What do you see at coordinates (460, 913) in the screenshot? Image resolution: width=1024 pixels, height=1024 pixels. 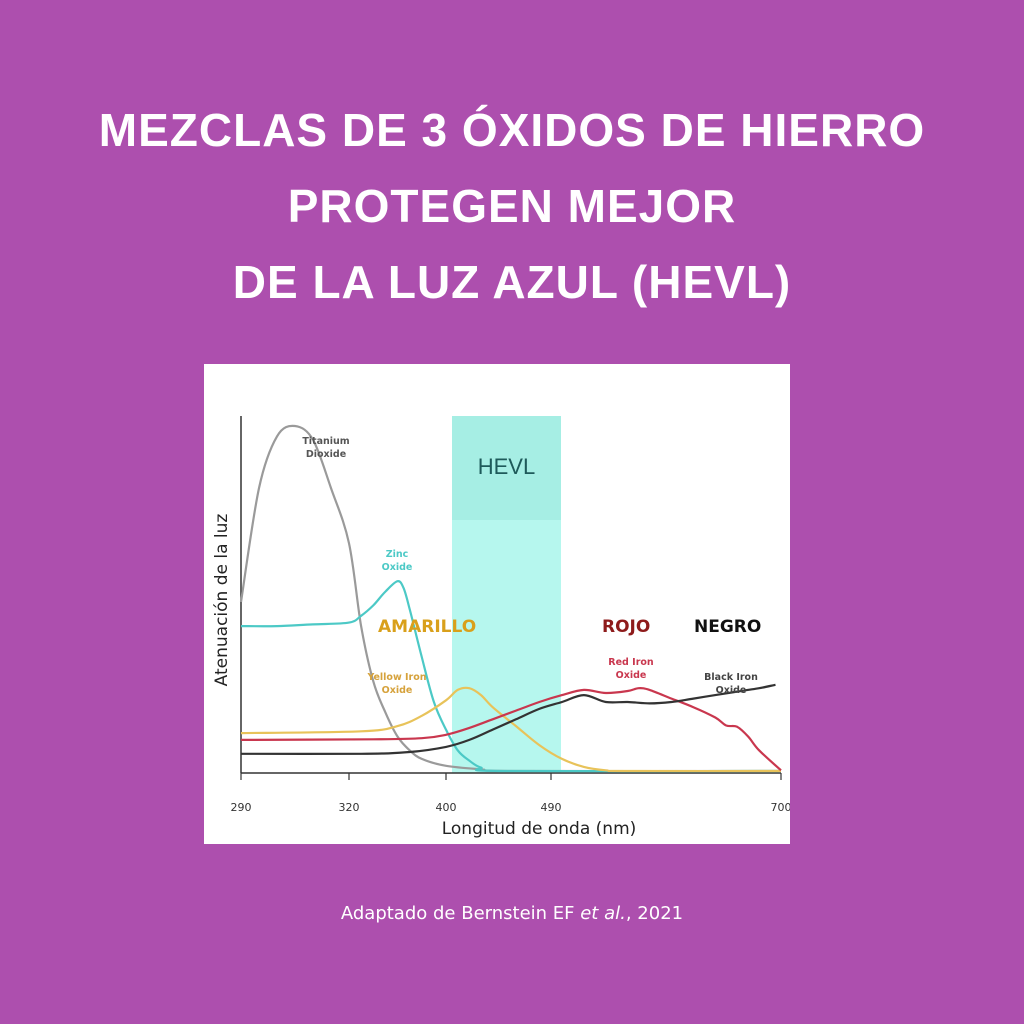 I see `credit-prefix: Adaptado de Bernstein EF` at bounding box center [460, 913].